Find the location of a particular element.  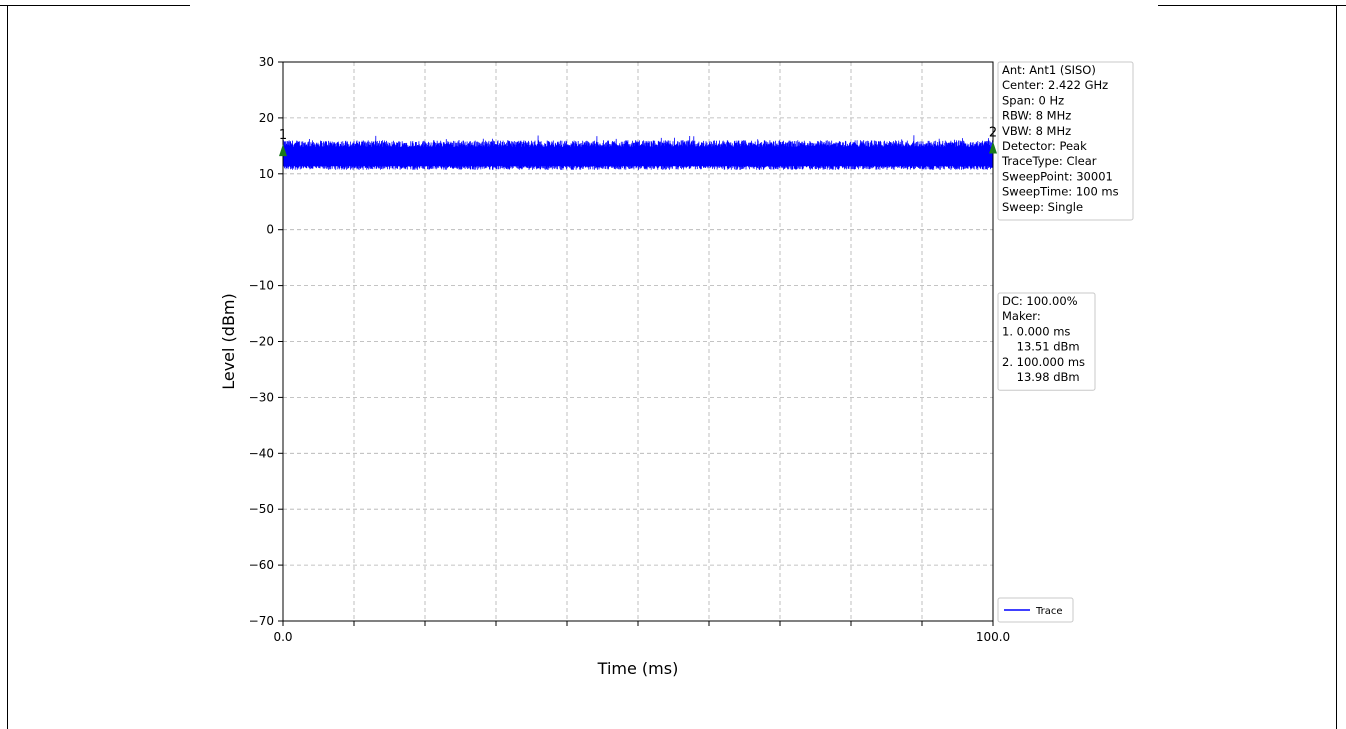

box-line: Detector: Peak is located at coordinates (1044, 146).